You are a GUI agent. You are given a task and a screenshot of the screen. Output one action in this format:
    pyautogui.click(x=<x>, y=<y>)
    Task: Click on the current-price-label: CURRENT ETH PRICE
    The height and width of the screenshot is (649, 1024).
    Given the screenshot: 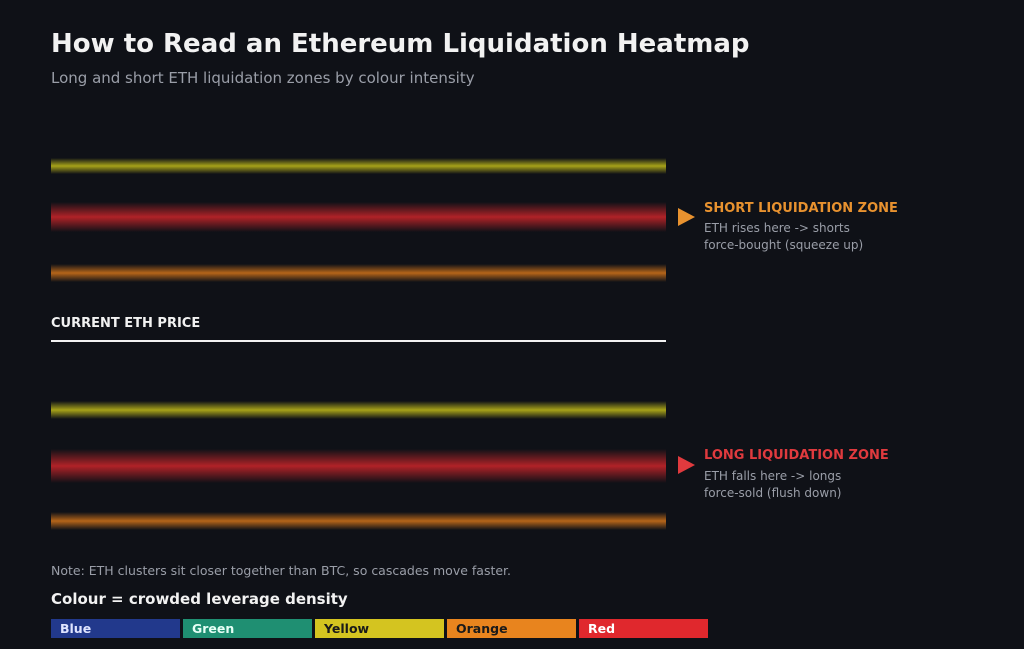 What is the action you would take?
    pyautogui.click(x=126, y=323)
    